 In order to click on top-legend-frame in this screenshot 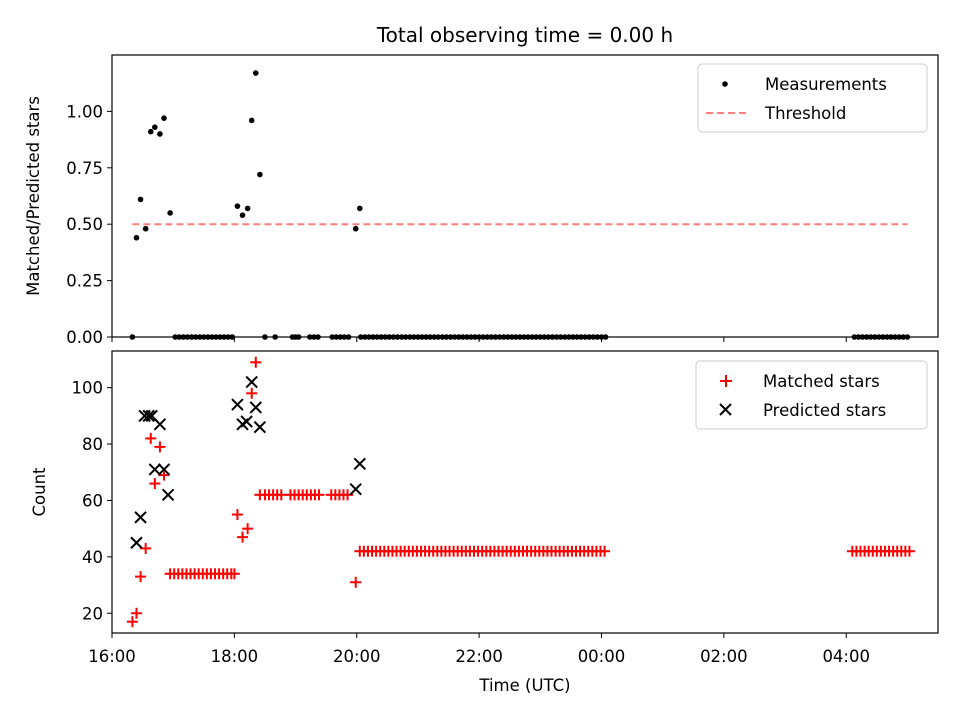, I will do `click(812, 98)`.